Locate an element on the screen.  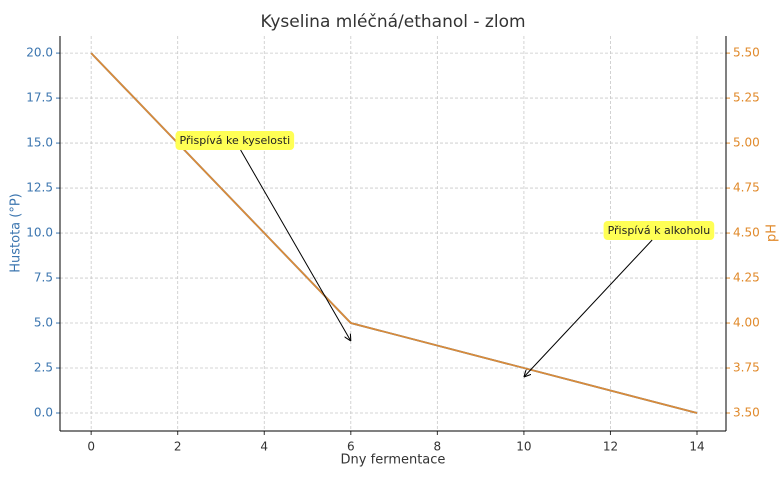
chart-title: Kyselina mléčná/ethanol - zlom is located at coordinates (392, 22).